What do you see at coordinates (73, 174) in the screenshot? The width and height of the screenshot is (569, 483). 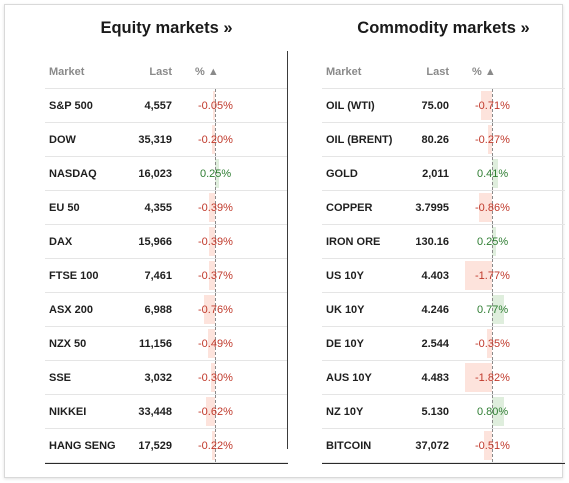 I see `market-name: NASDAQ` at bounding box center [73, 174].